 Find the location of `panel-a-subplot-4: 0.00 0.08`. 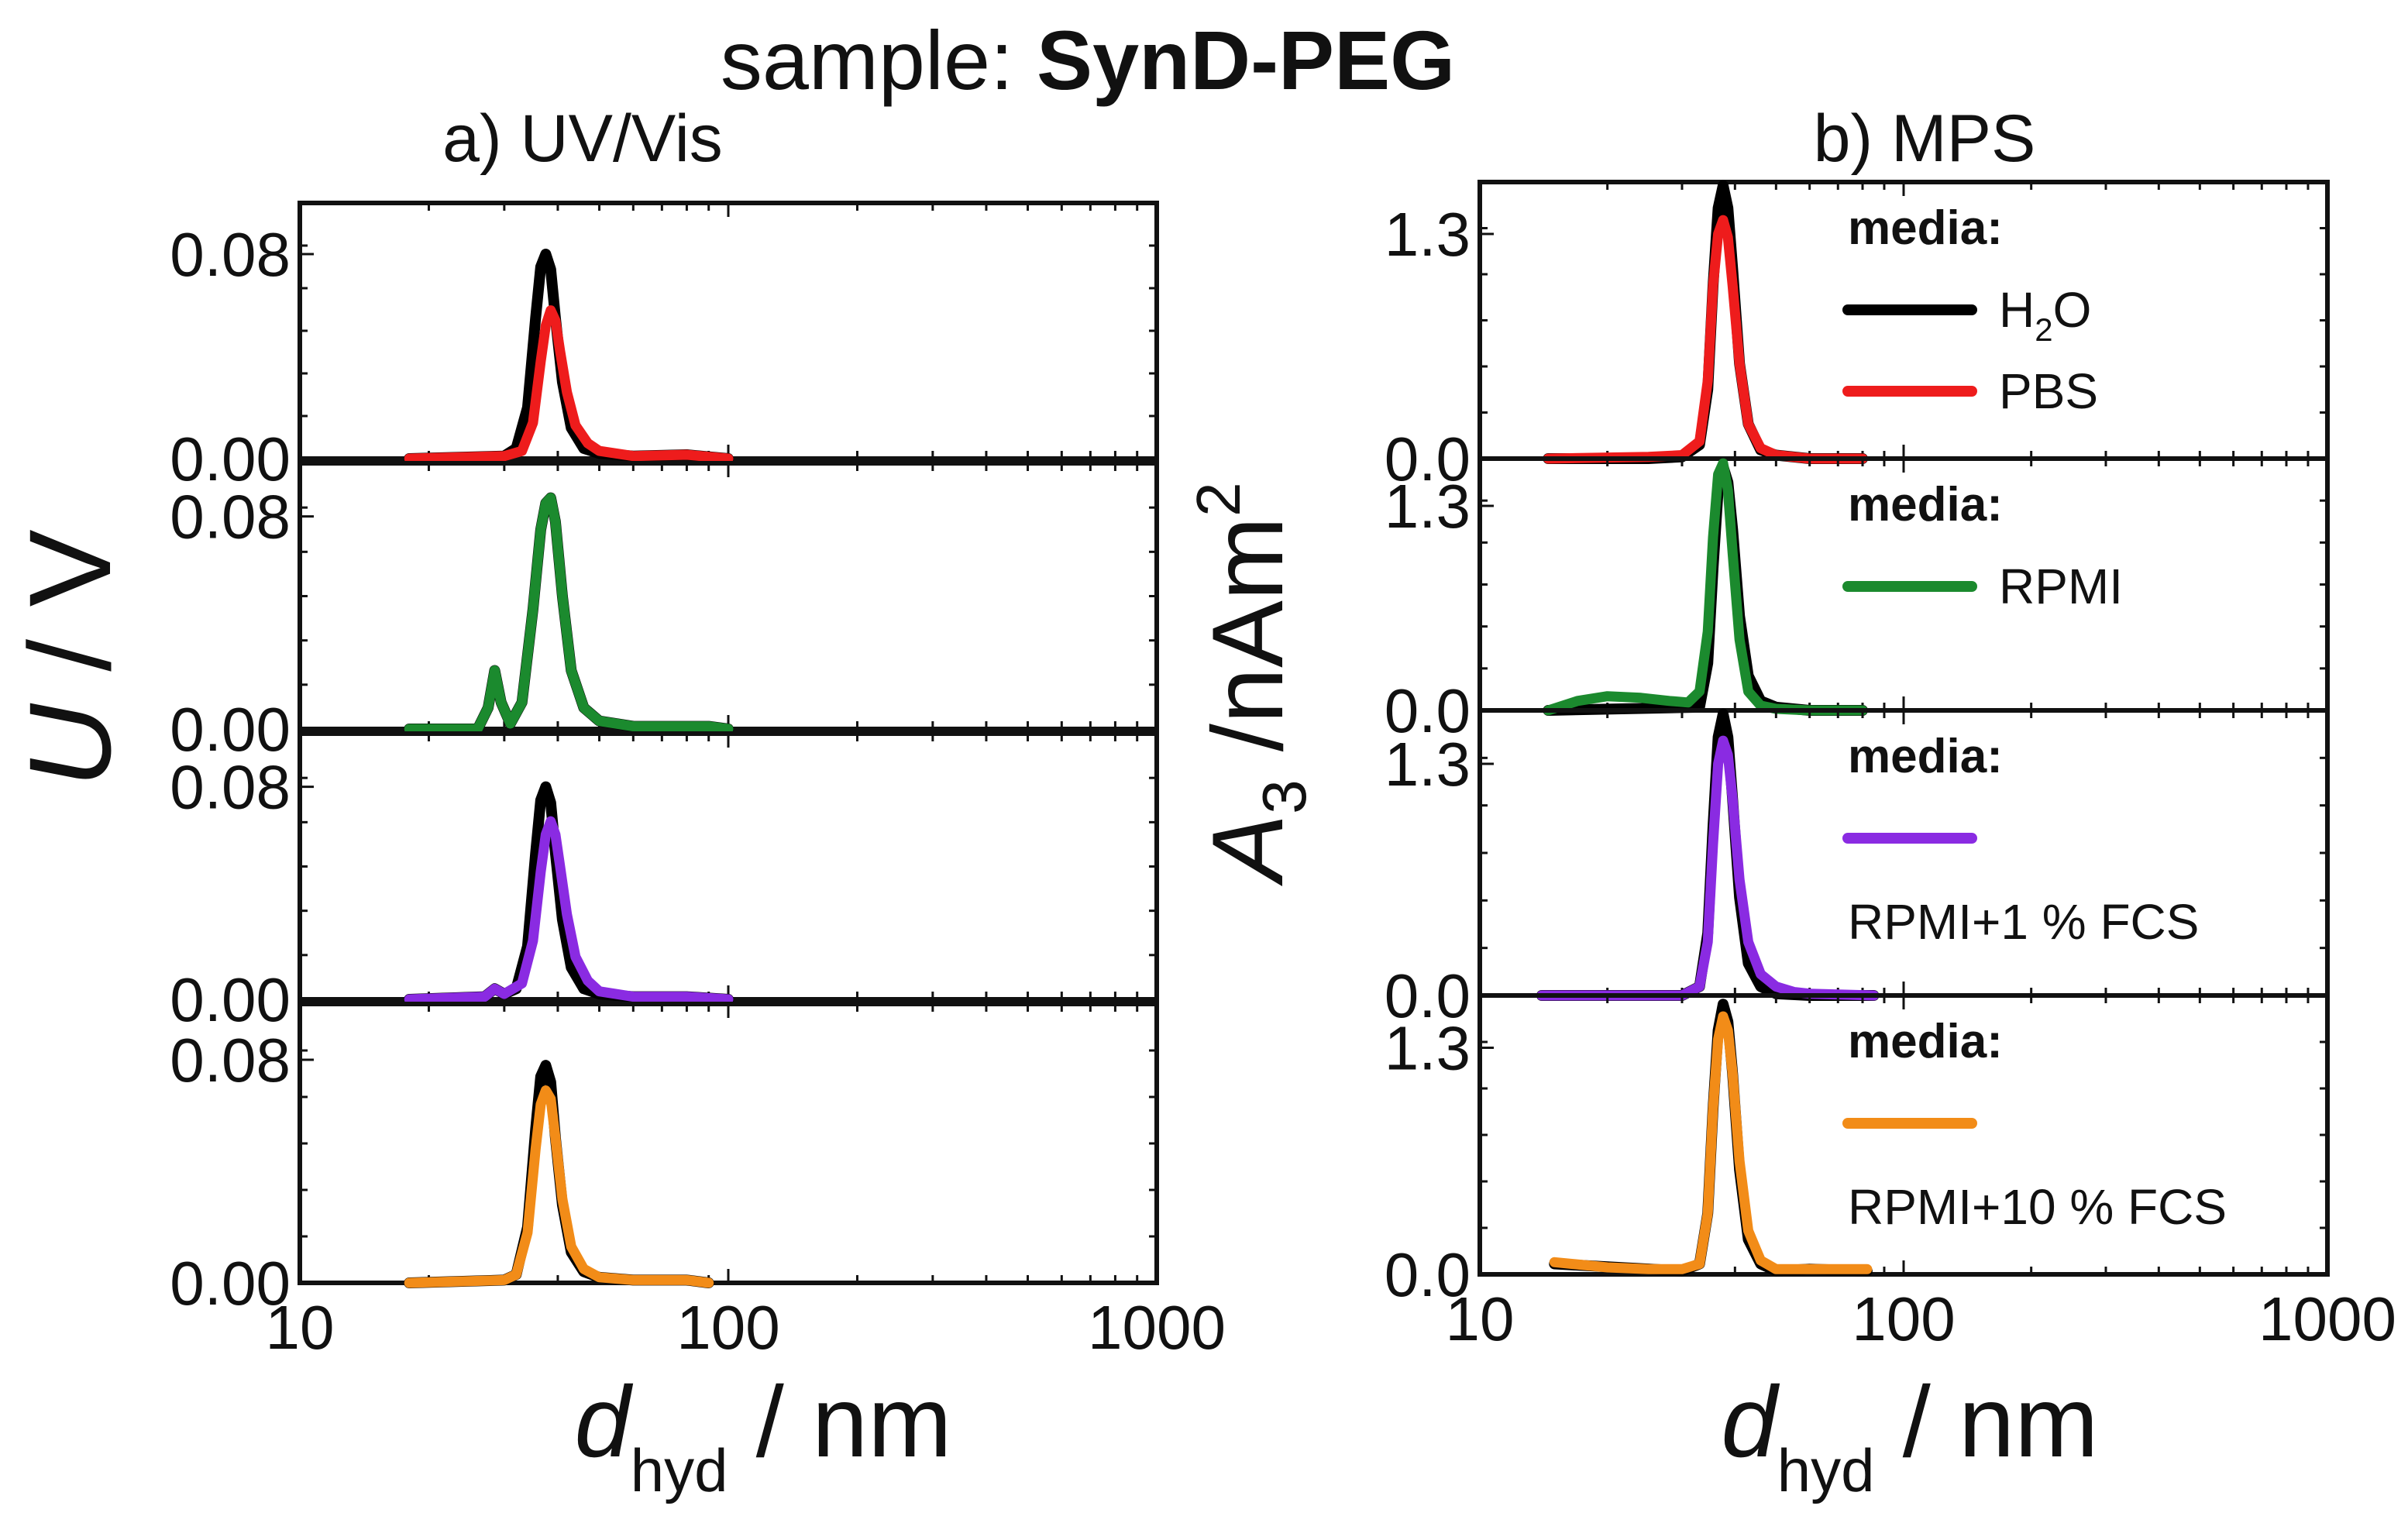

panel-a-subplot-4: 0.00 0.08 is located at coordinates (664, 1160).